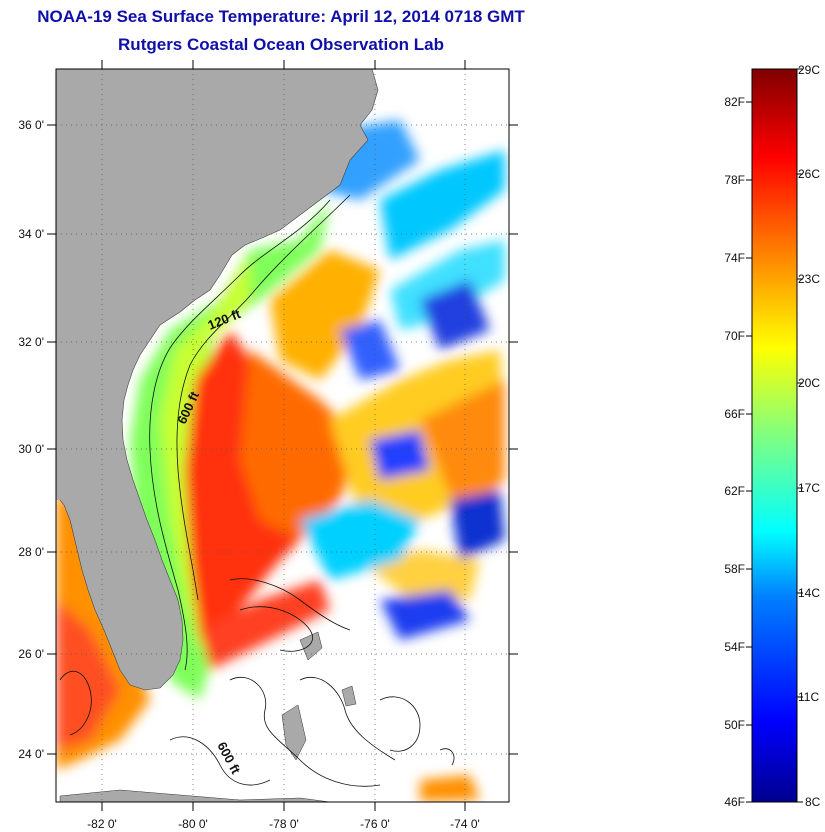 The width and height of the screenshot is (825, 832). I want to click on lon-tick-label: -78 0', so click(284, 824).